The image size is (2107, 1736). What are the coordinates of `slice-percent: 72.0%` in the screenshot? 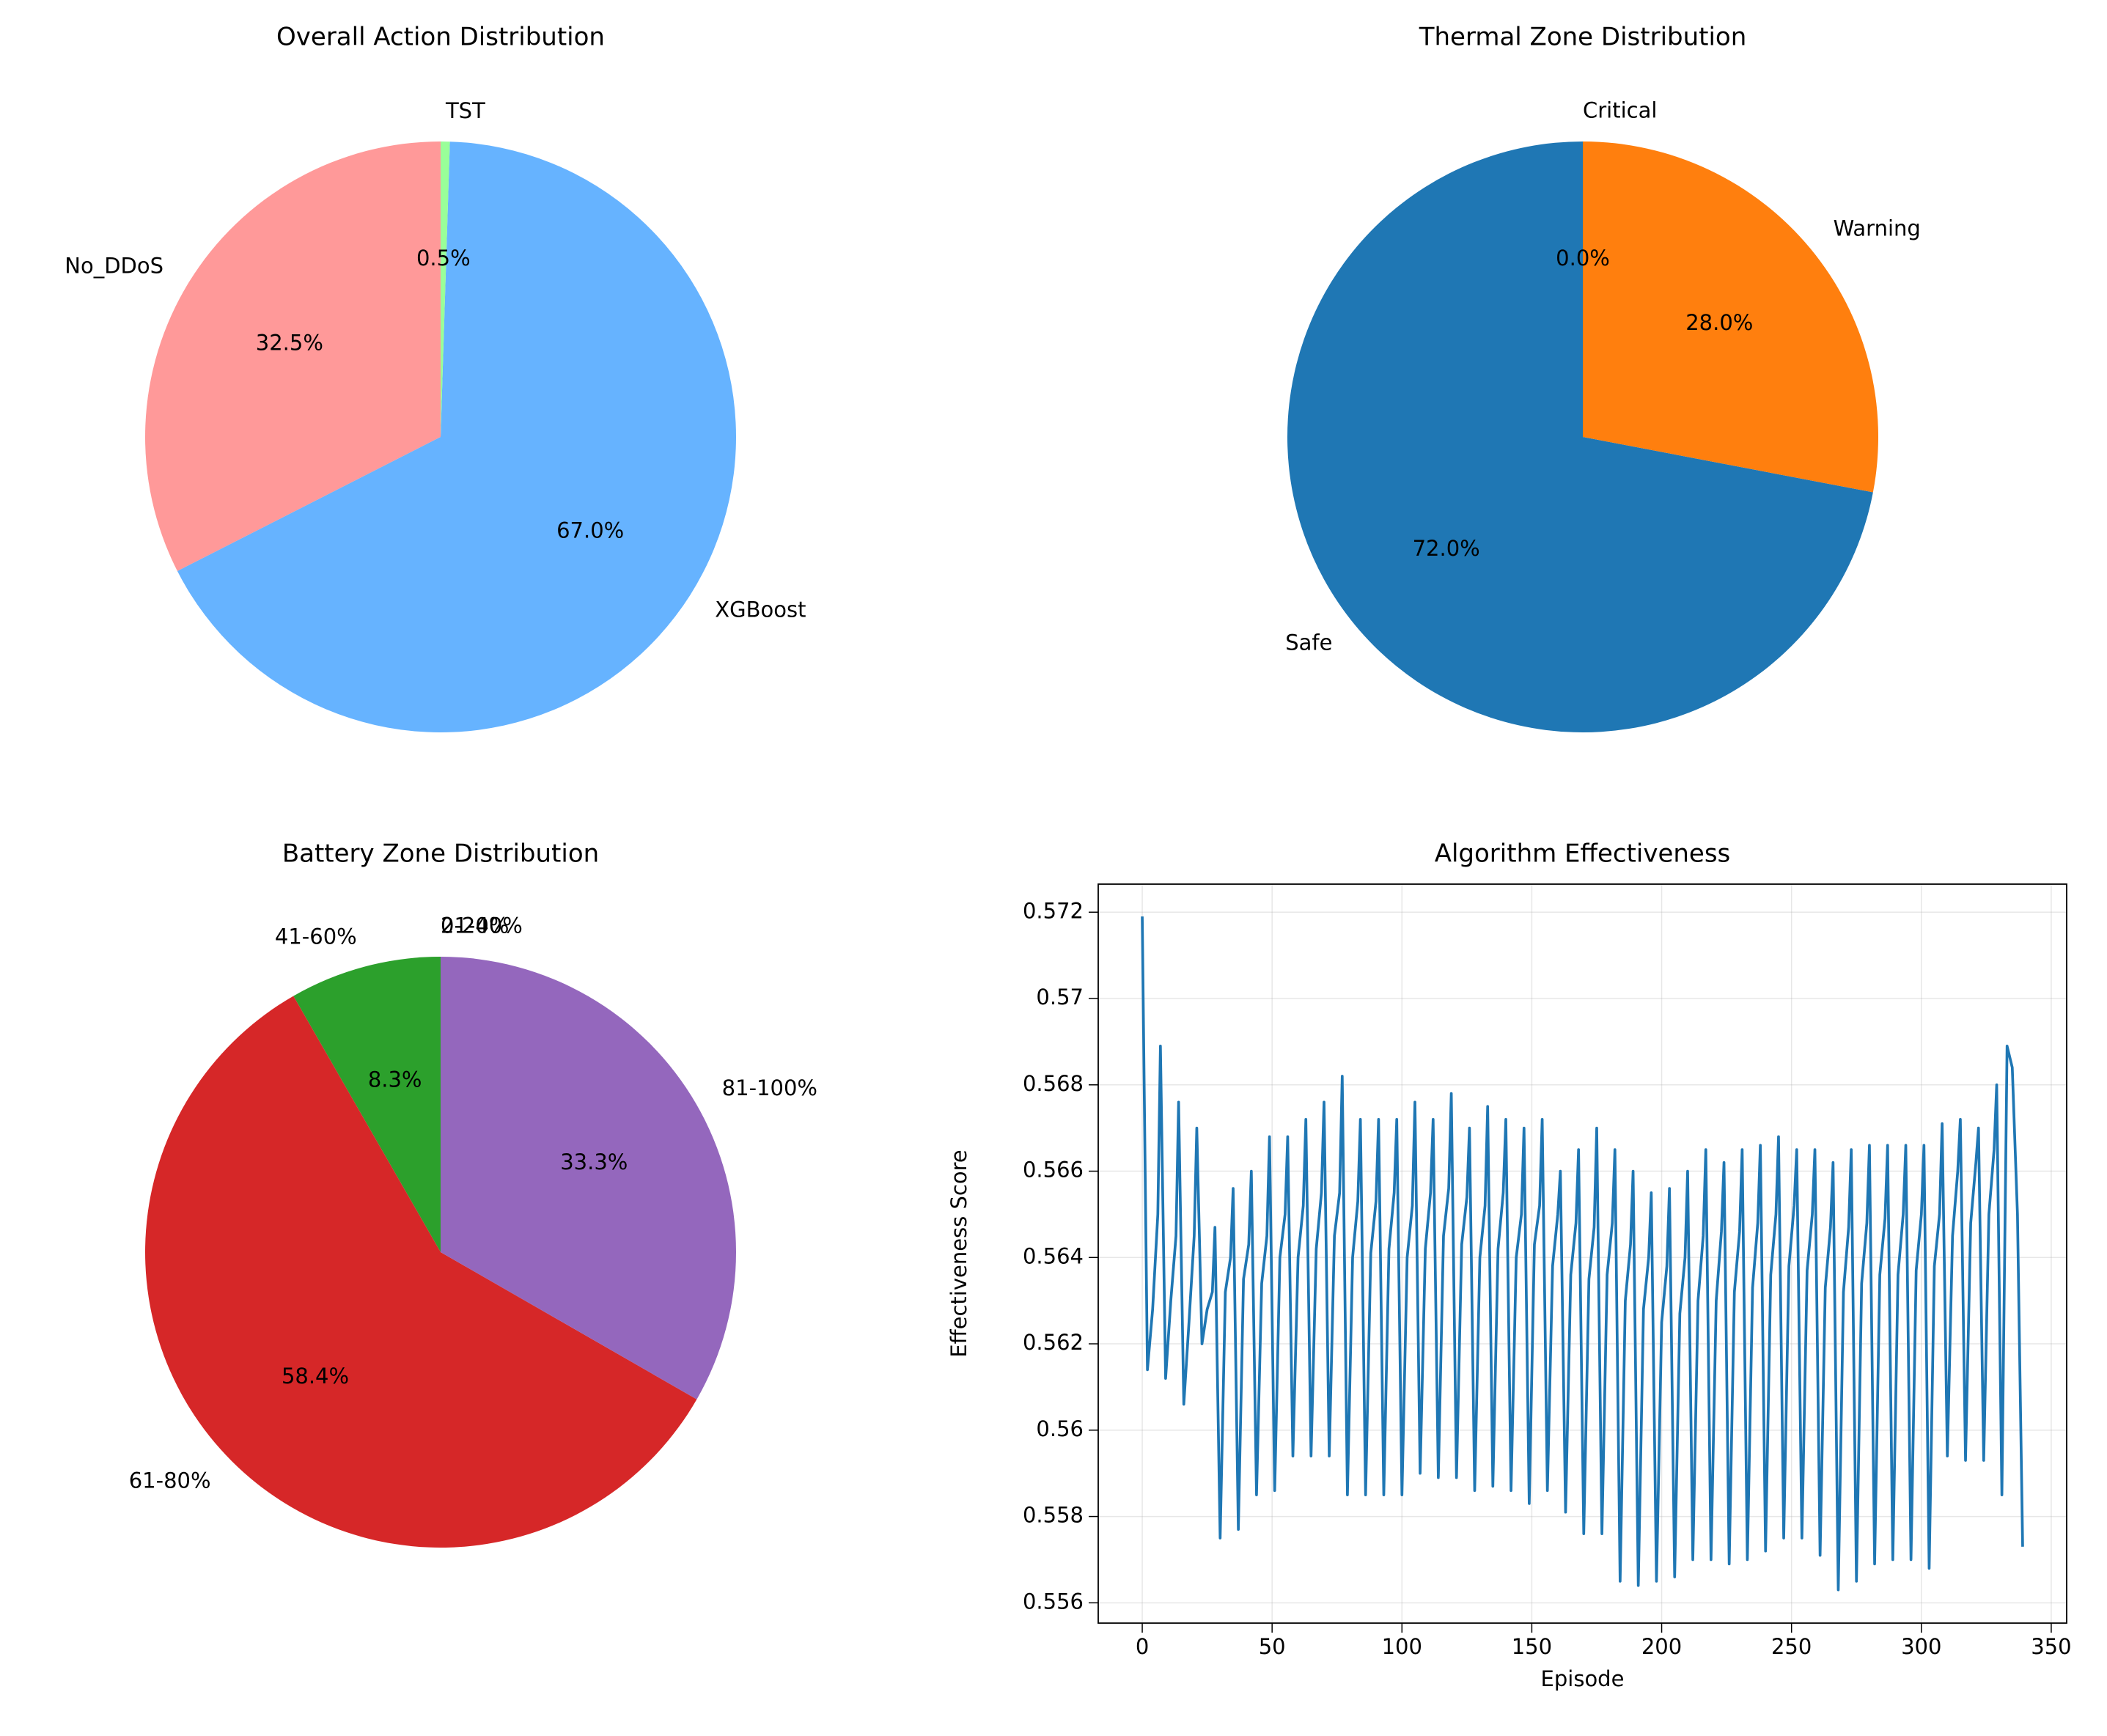 It's located at (1446, 548).